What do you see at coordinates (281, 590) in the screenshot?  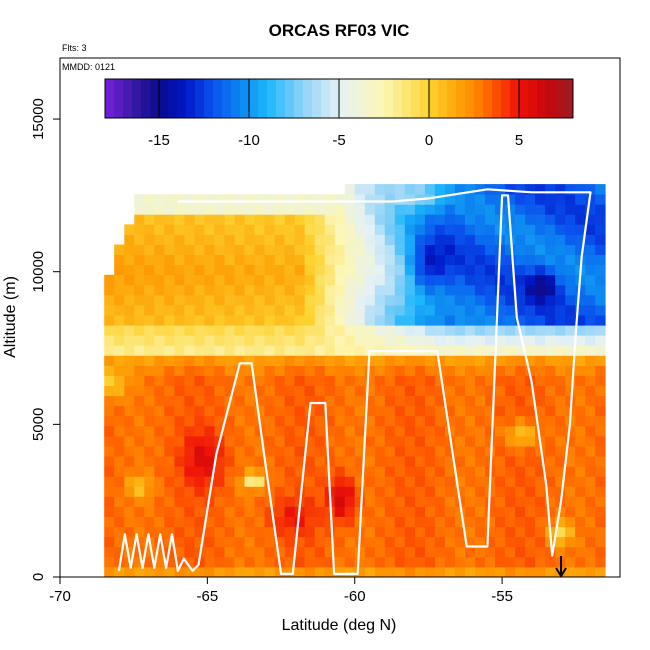 I see `x-axis: -70 -65 -60 -55` at bounding box center [281, 590].